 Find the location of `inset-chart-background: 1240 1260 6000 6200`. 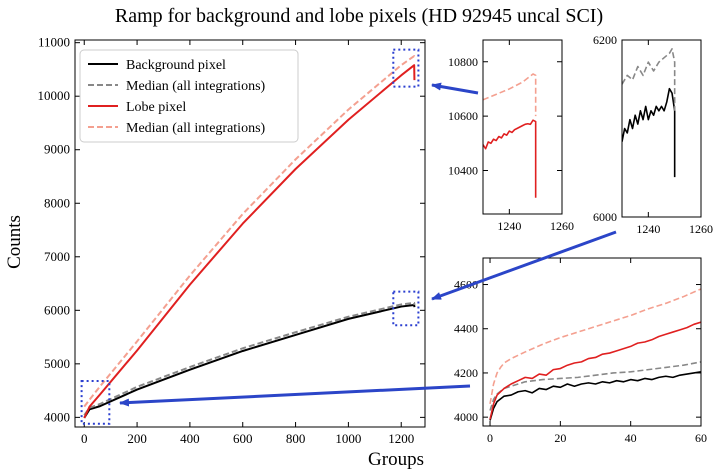

inset-chart-background: 1240 1260 6000 6200 is located at coordinates (653, 134).